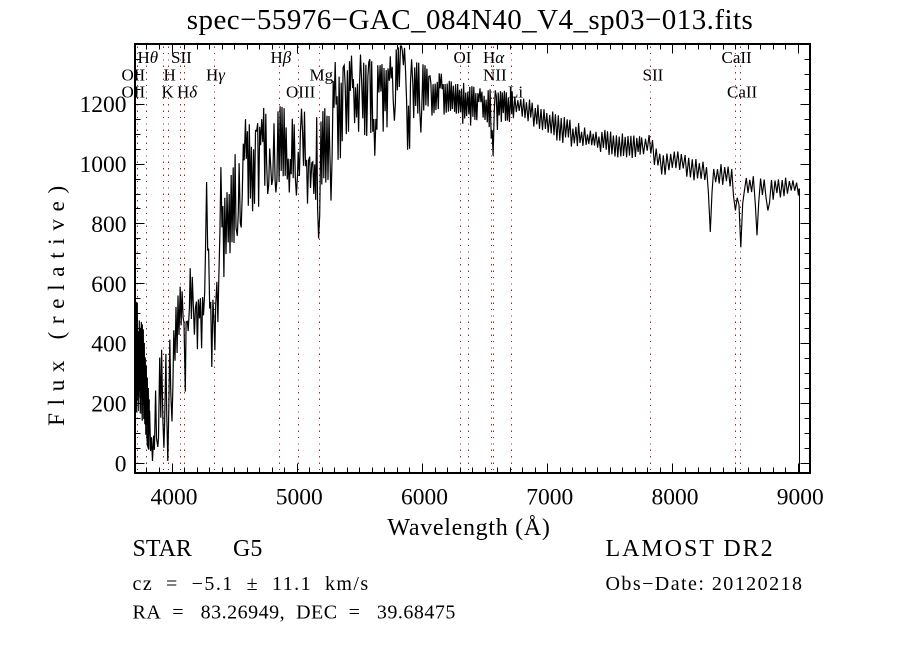  What do you see at coordinates (56, 302) in the screenshot?
I see `svg-text: Flux (relative)` at bounding box center [56, 302].